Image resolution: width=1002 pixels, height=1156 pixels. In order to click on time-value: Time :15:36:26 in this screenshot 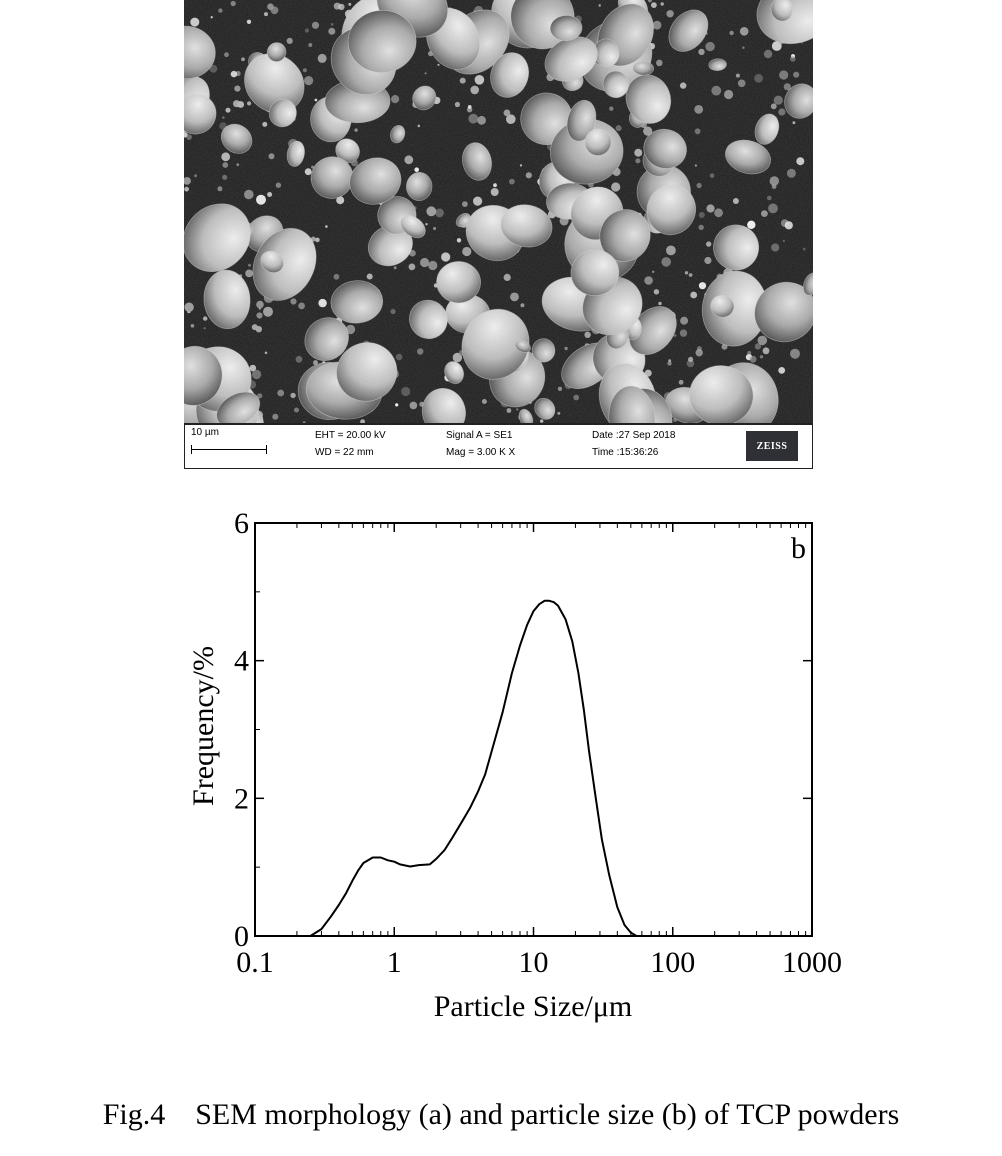, I will do `click(625, 452)`.